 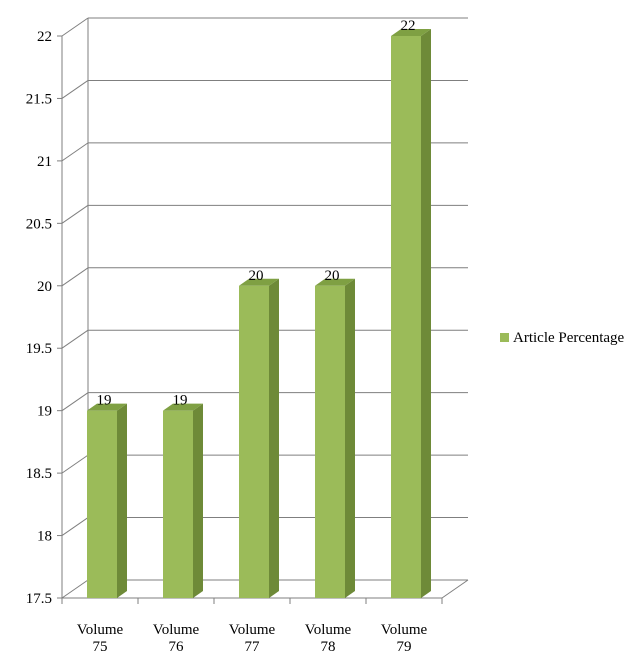 What do you see at coordinates (39, 224) in the screenshot?
I see `y-tick-label: 20.5` at bounding box center [39, 224].